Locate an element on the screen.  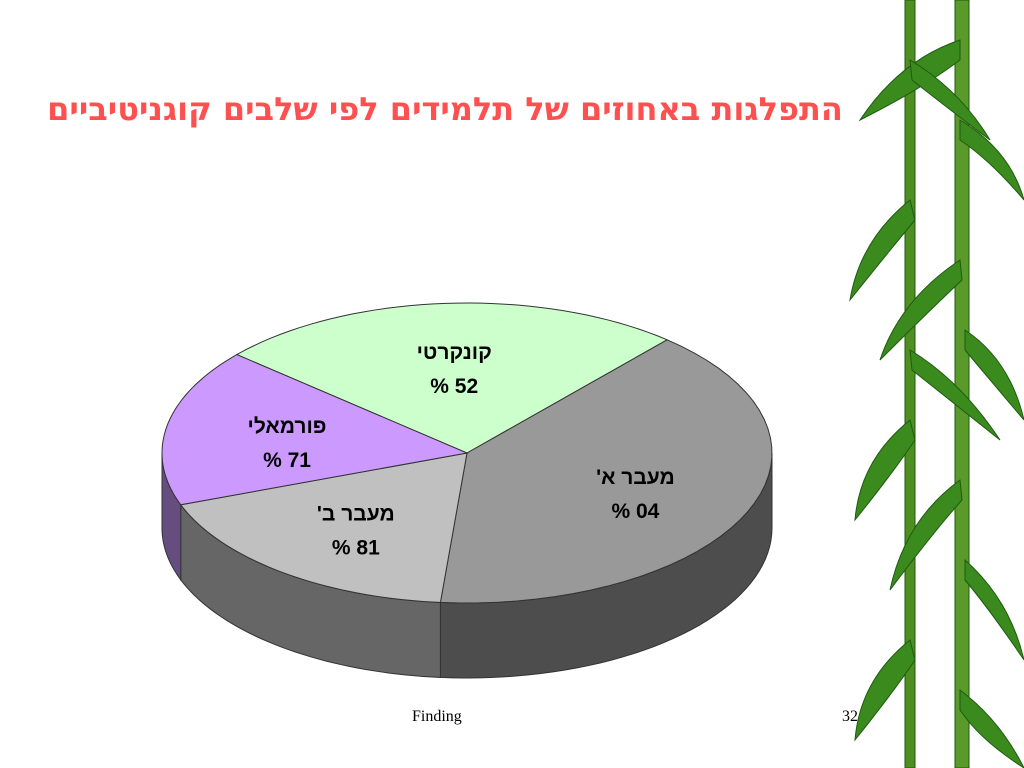
slice-value-label: 17 % is located at coordinates (287, 460).